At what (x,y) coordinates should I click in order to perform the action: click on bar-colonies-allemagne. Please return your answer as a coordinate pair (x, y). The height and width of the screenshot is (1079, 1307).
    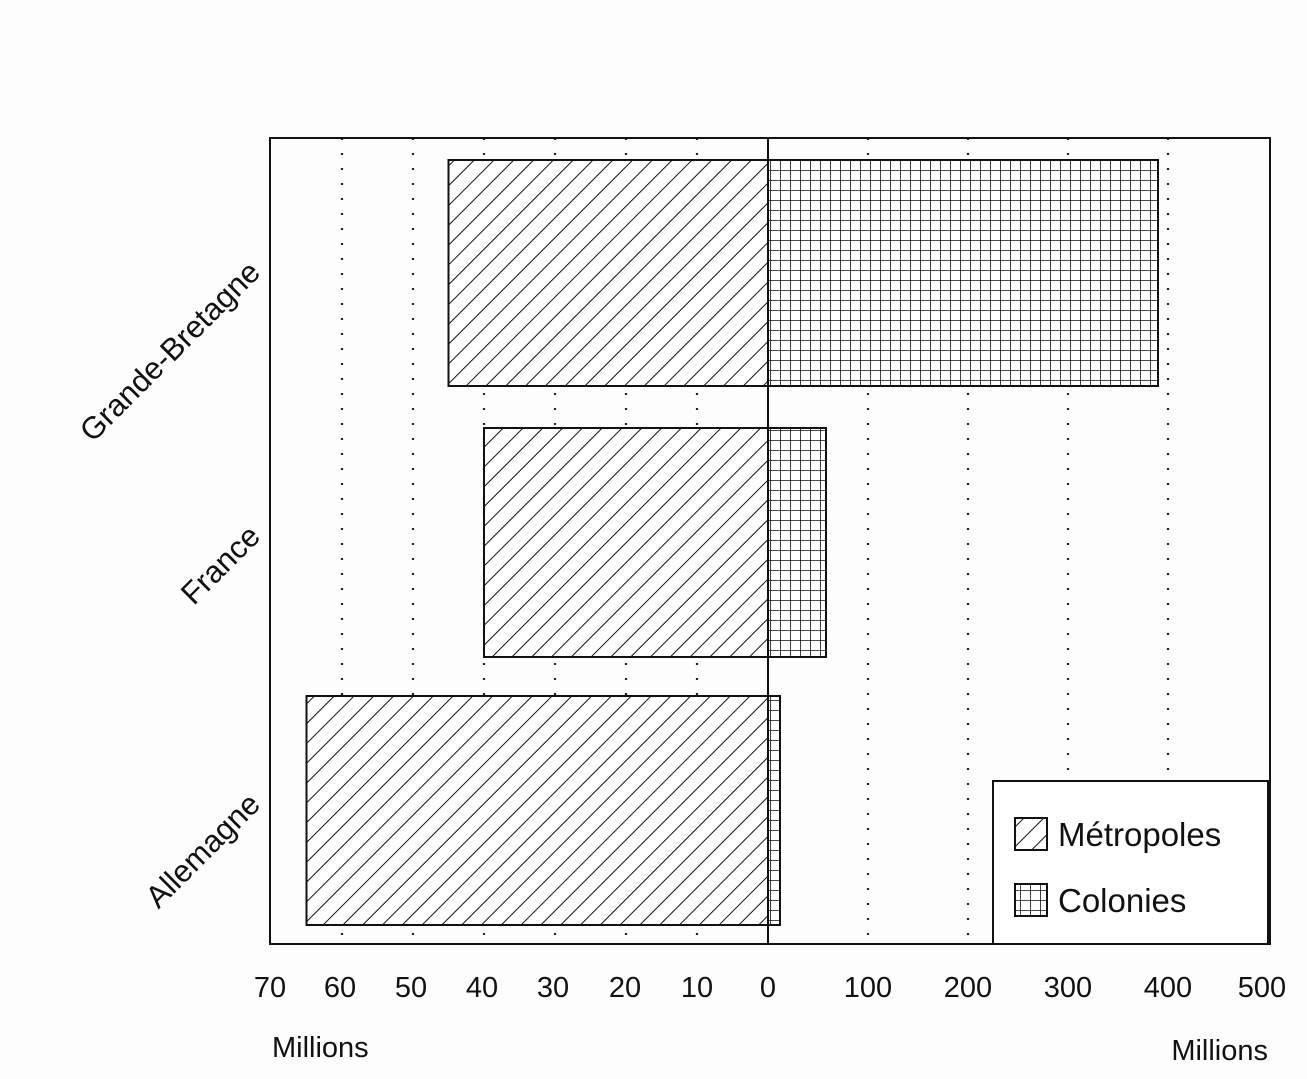
    Looking at the image, I should click on (774, 810).